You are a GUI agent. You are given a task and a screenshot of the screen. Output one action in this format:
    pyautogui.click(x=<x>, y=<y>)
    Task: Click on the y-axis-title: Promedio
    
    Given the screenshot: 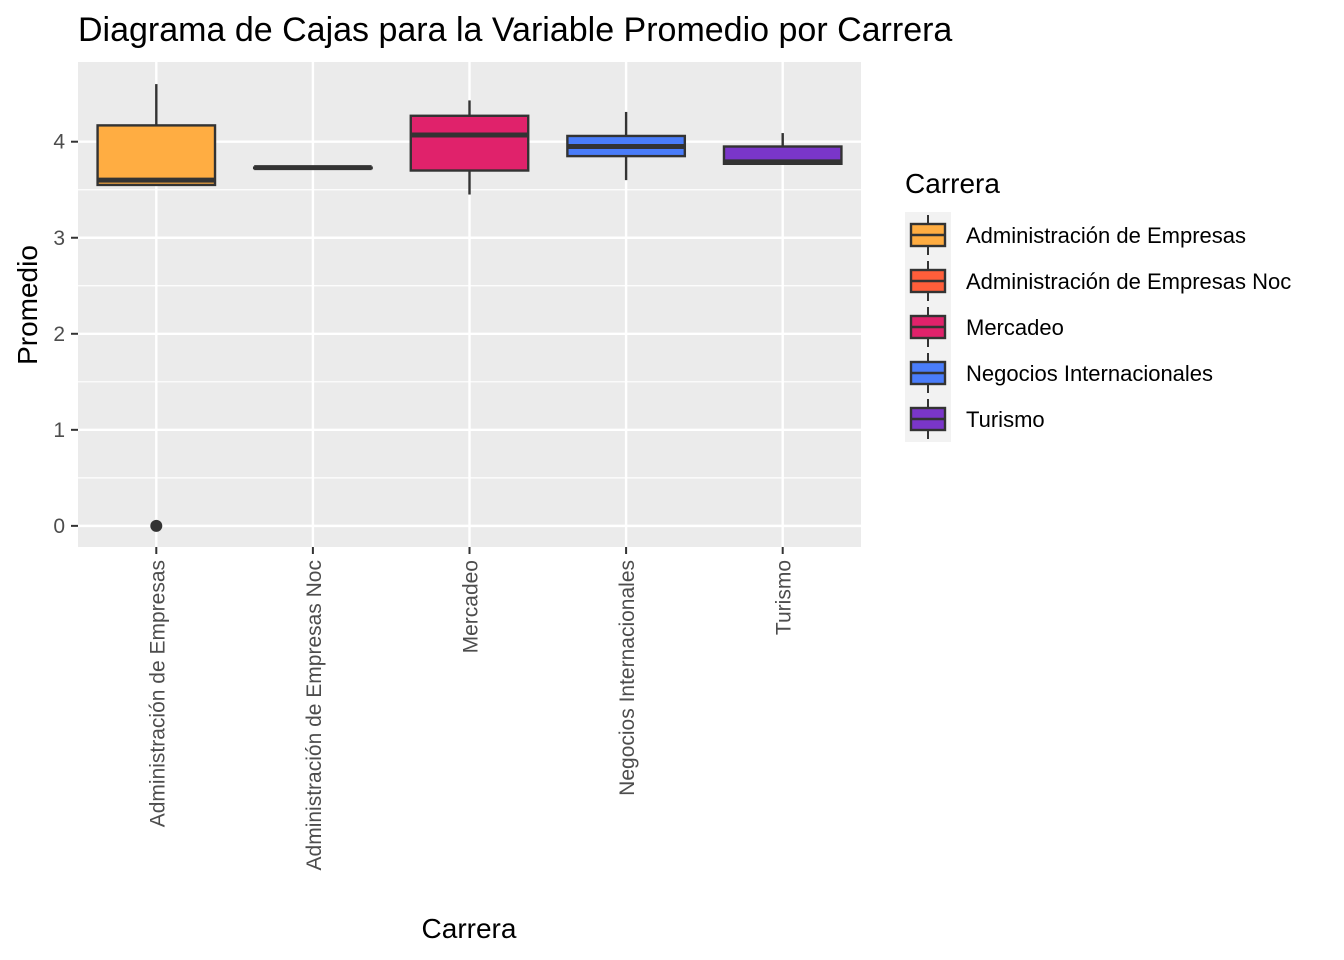 What is the action you would take?
    pyautogui.click(x=27, y=305)
    